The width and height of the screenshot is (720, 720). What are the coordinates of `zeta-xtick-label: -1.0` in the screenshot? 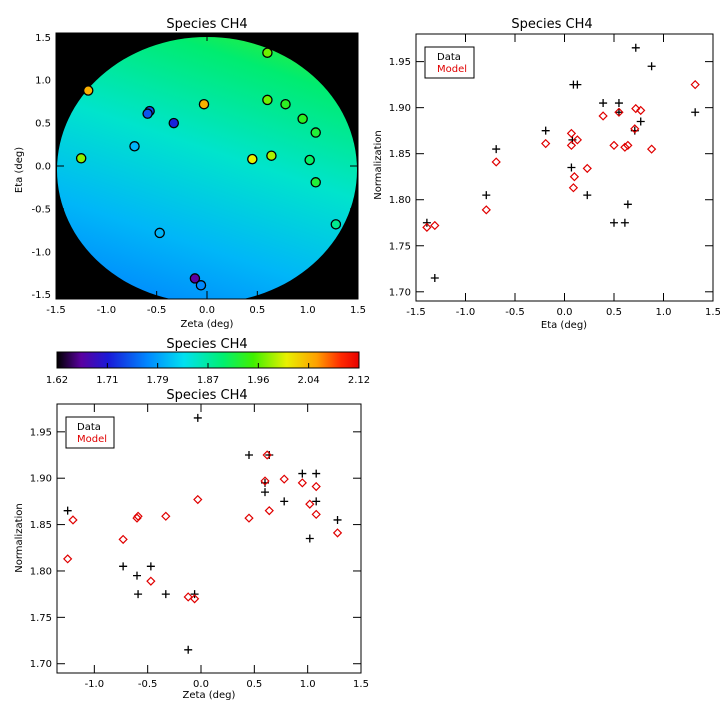 It's located at (95, 684).